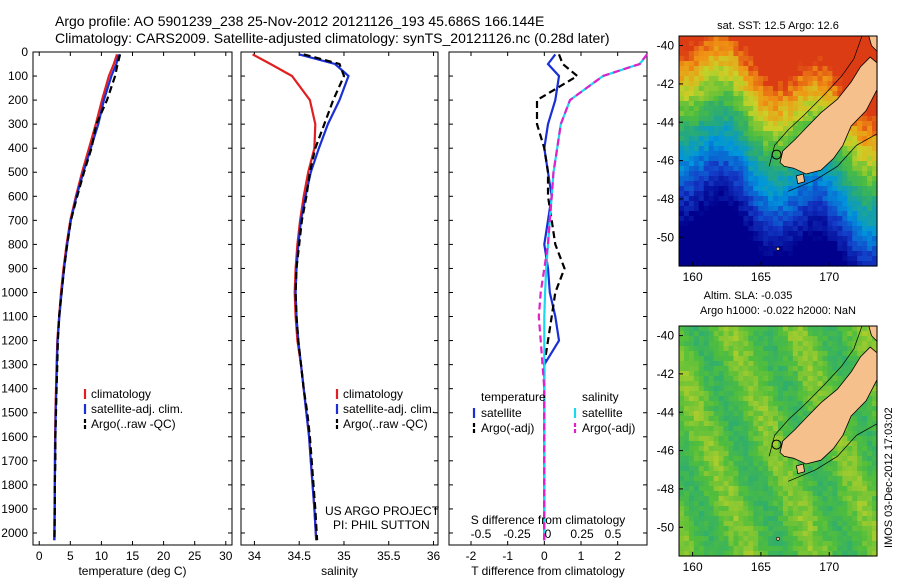  What do you see at coordinates (15, 317) in the screenshot?
I see `y-tick-label: 1100` at bounding box center [15, 317].